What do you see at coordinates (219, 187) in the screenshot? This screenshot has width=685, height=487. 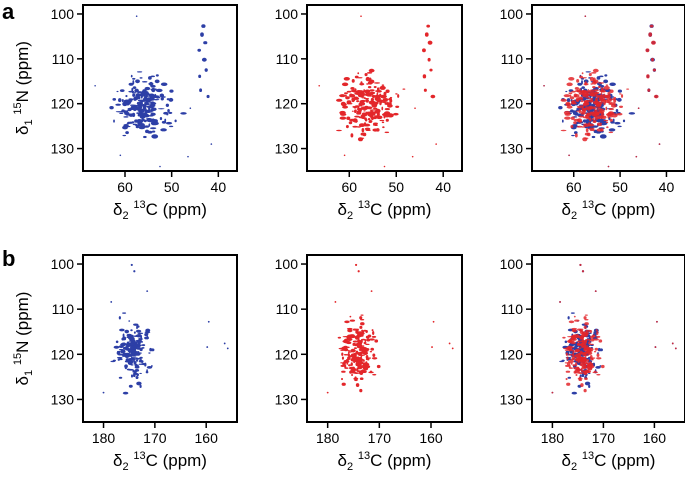 I see `x-tick-label: 40` at bounding box center [219, 187].